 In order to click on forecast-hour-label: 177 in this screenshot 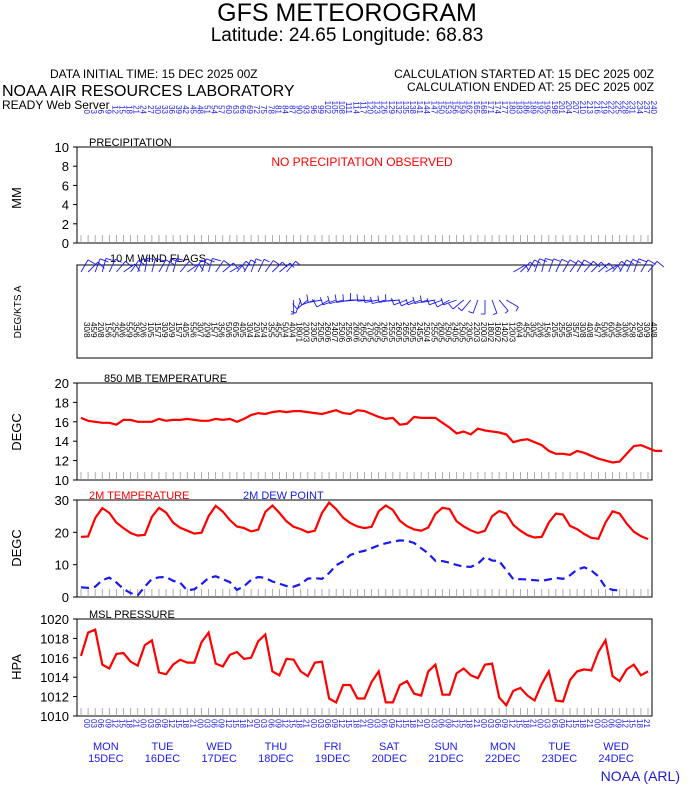, I will do `click(504, 108)`.